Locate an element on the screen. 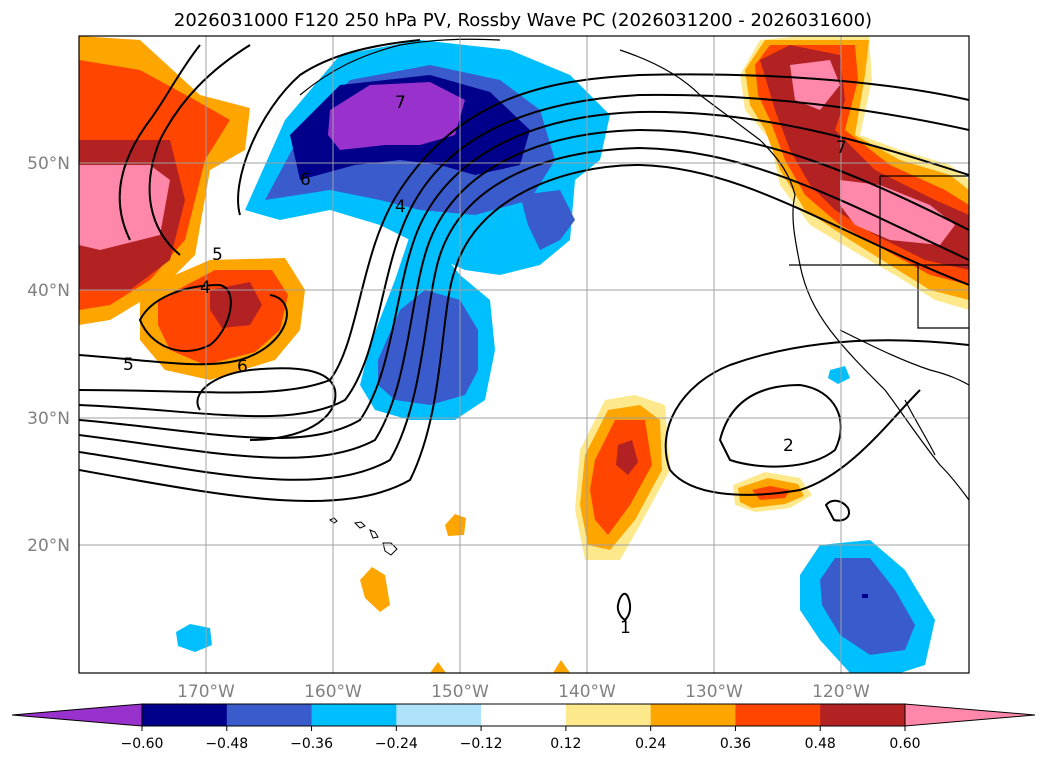  colorbar-tick-label: −0.48 is located at coordinates (226, 744).